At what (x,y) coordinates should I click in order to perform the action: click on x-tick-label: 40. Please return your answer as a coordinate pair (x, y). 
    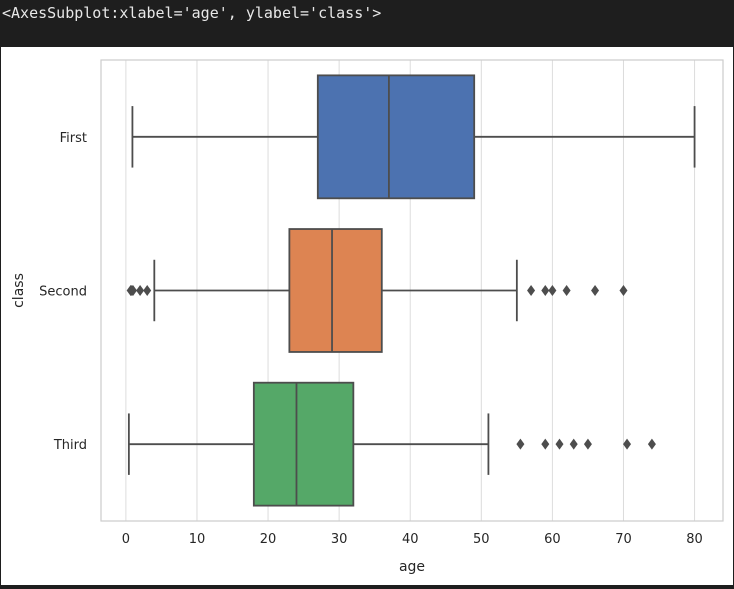
    Looking at the image, I should click on (410, 539).